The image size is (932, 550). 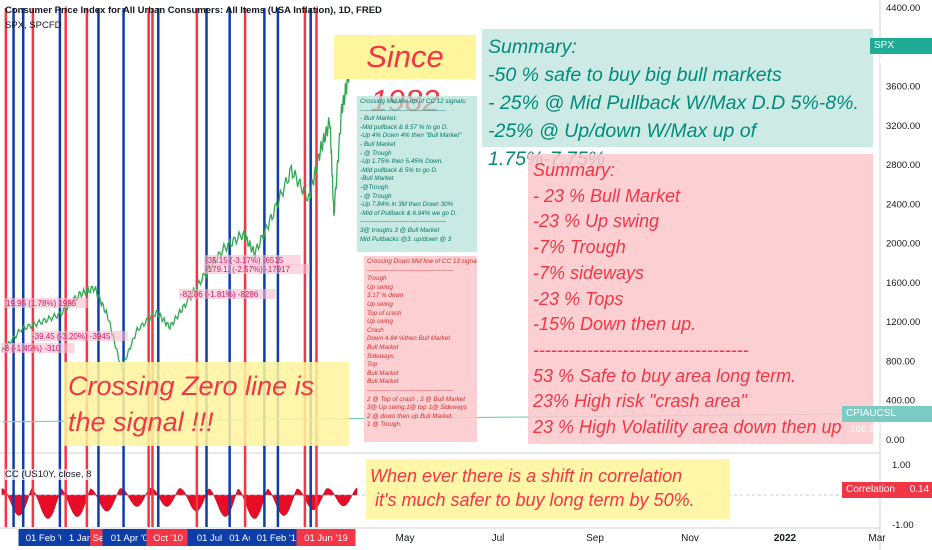 What do you see at coordinates (191, 386) in the screenshot?
I see `crossing-zero-line: Crossing Zero line is` at bounding box center [191, 386].